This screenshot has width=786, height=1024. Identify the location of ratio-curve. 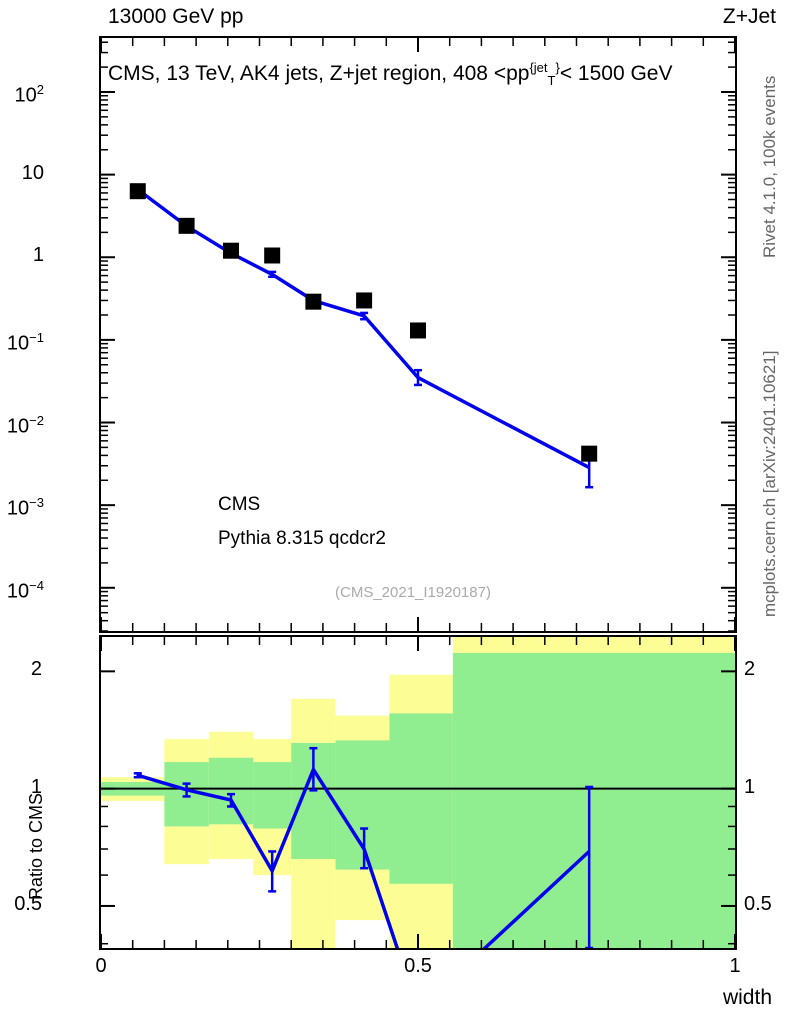
(364, 856).